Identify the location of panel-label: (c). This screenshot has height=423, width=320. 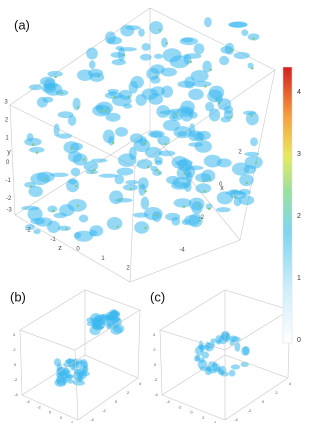
(157, 296).